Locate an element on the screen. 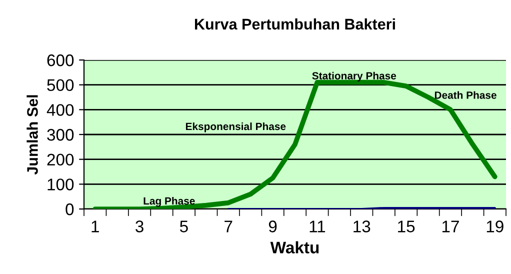  y-axis-title: Jumlah Sel is located at coordinates (32, 135).